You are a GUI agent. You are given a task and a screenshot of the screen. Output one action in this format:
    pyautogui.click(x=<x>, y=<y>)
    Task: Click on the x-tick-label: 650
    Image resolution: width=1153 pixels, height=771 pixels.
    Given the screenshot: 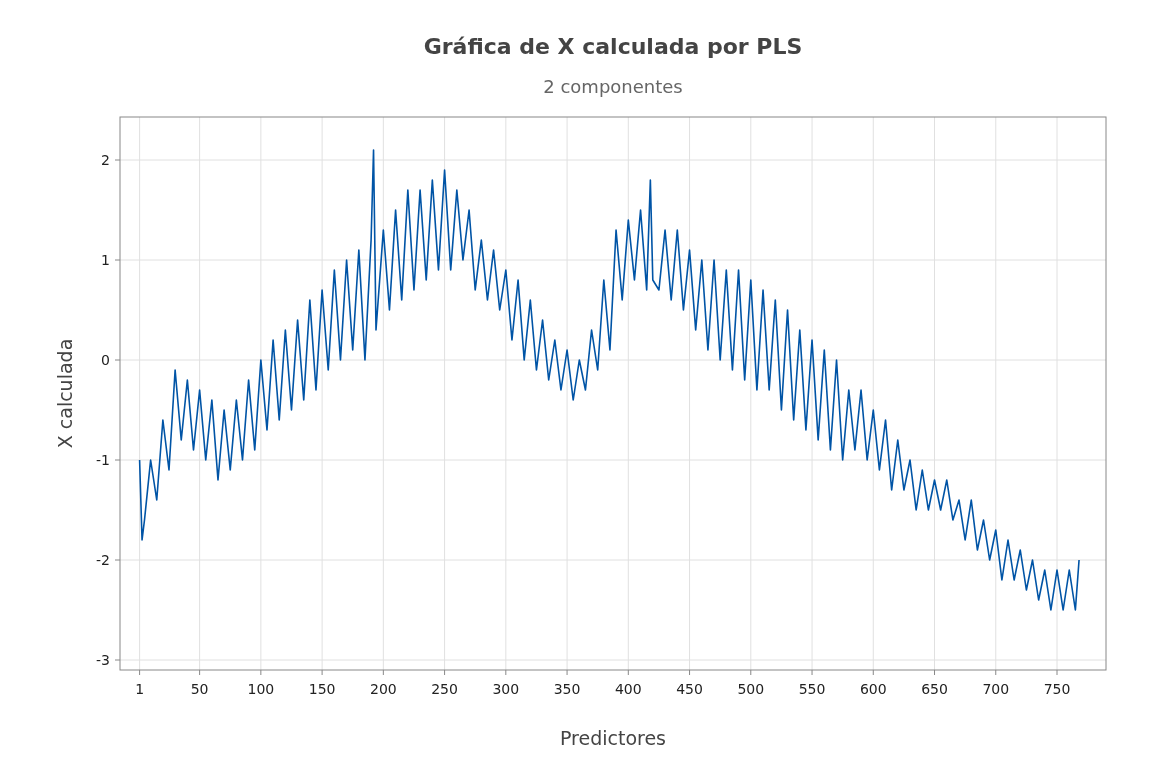 What is the action you would take?
    pyautogui.click(x=934, y=689)
    